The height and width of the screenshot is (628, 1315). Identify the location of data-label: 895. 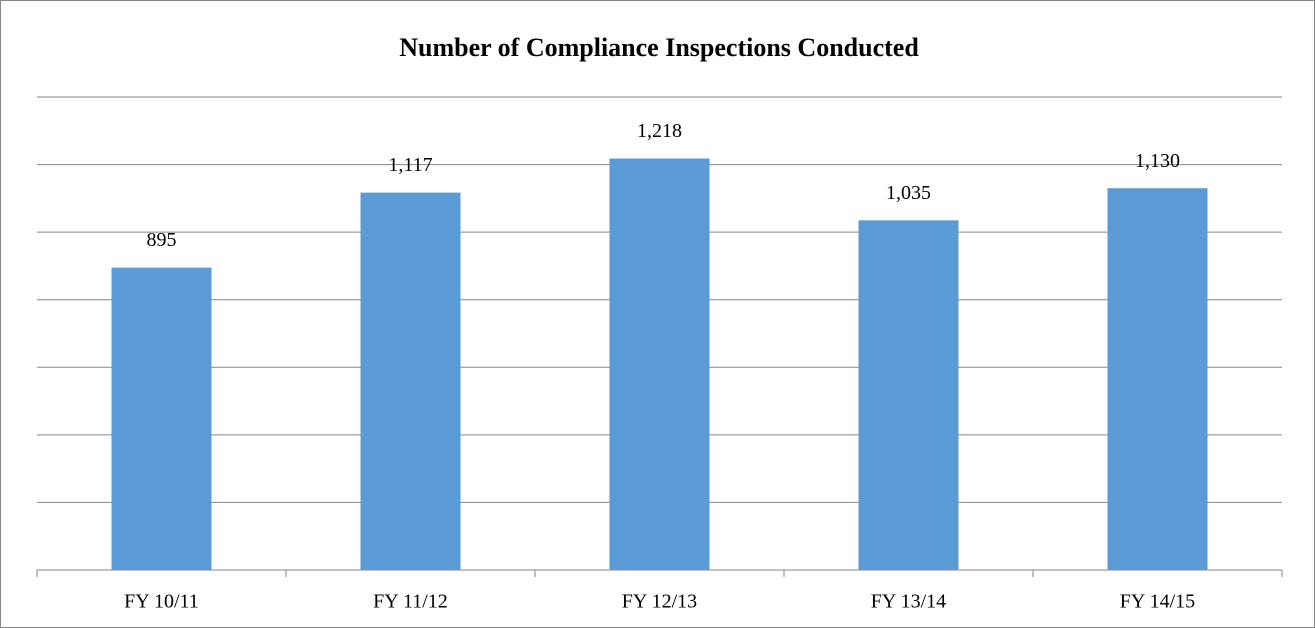
(162, 240).